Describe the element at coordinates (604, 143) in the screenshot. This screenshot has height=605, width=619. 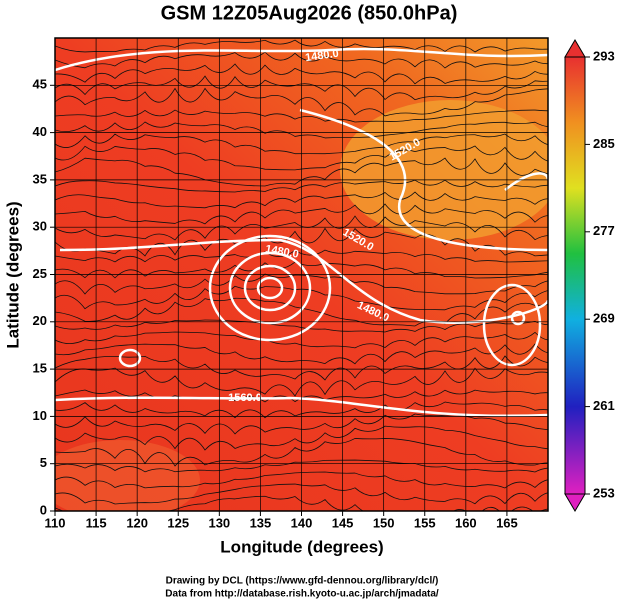
I see `colorbar-tick-label: 285` at that location.